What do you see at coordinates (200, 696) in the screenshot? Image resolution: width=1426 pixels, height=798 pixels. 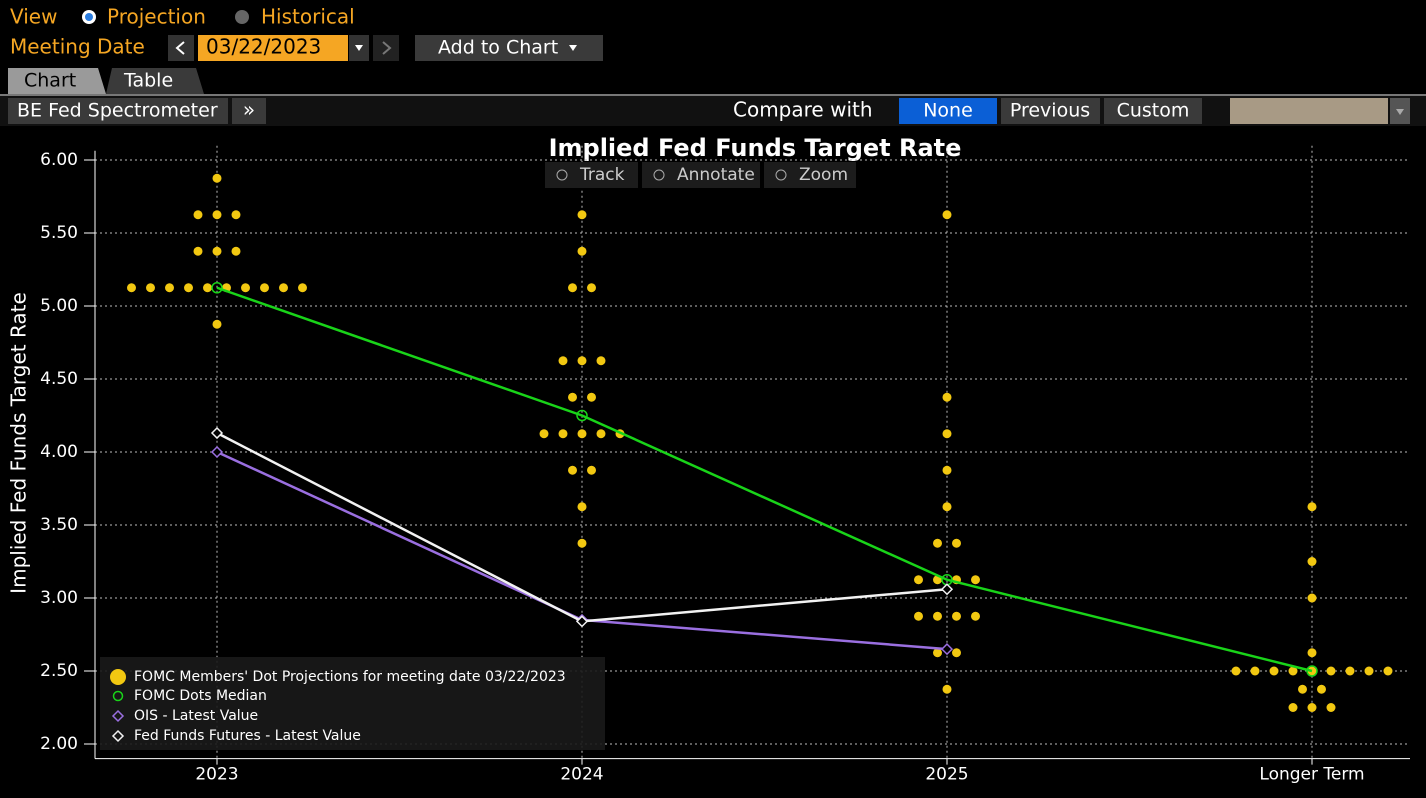 I see `legend-label: FOMC Dots Median` at bounding box center [200, 696].